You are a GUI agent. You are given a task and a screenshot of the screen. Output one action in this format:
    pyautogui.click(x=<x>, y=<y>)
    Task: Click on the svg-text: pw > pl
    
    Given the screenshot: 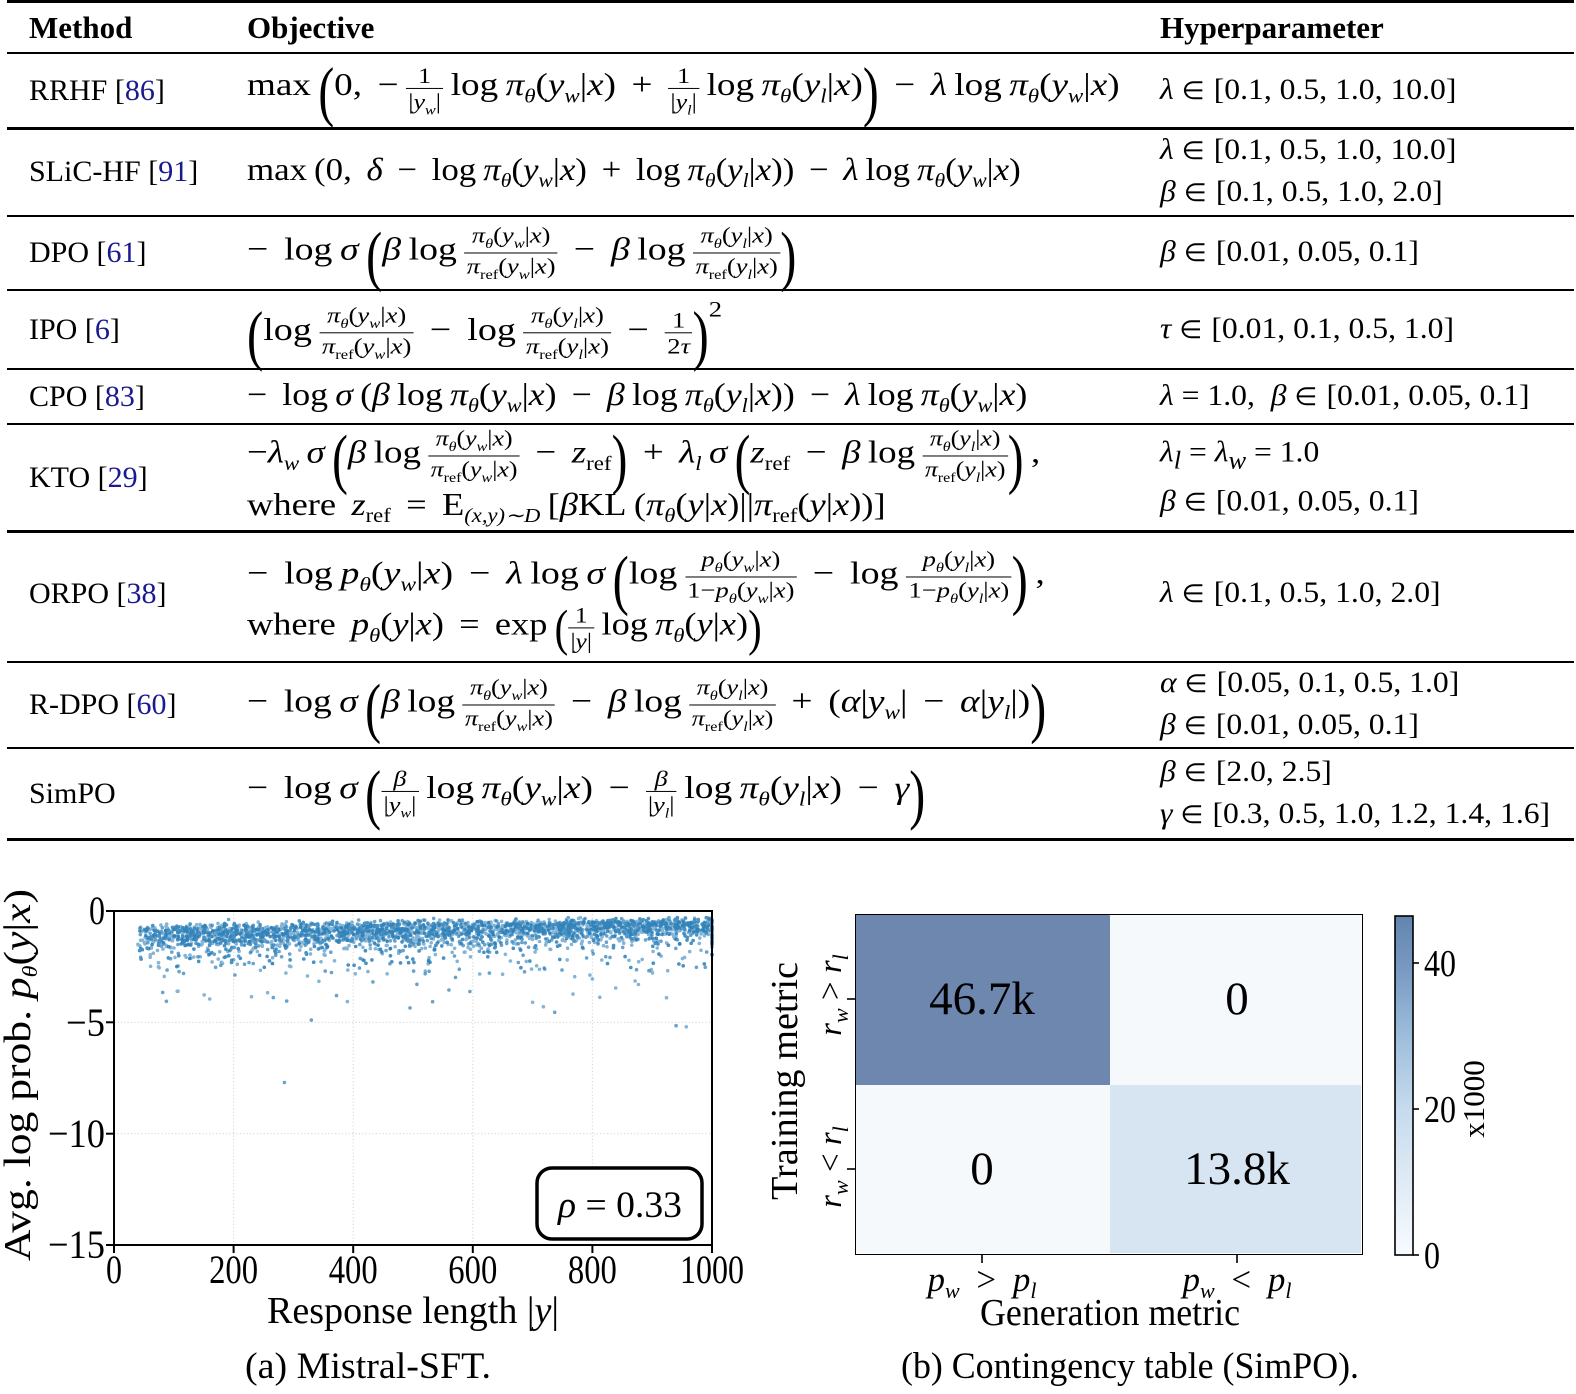 What is the action you would take?
    pyautogui.click(x=980, y=1281)
    